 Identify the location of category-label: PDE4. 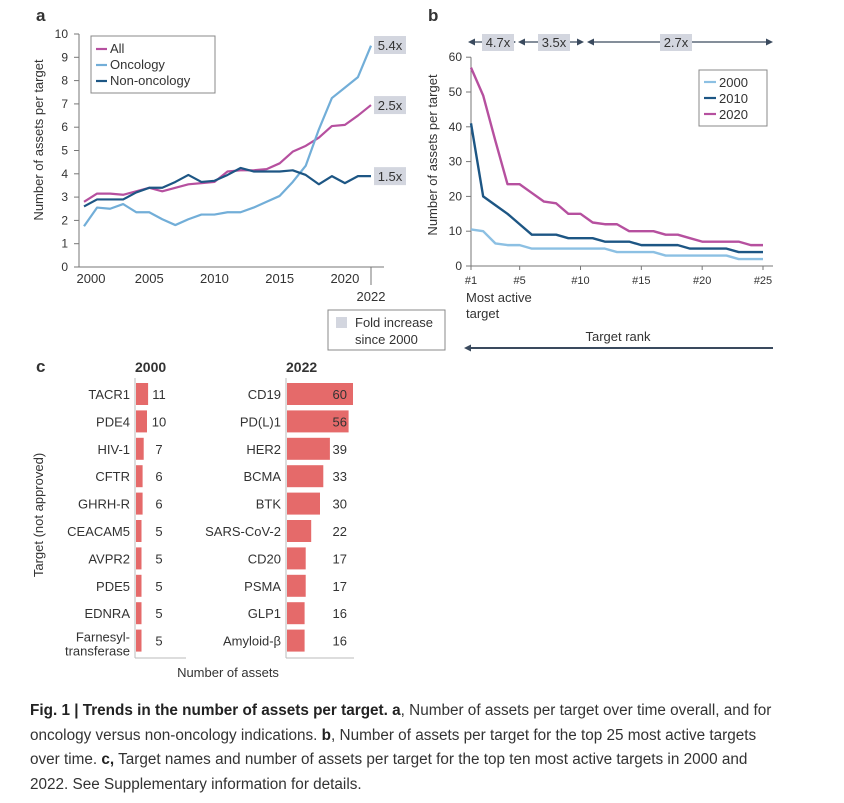
(113, 421).